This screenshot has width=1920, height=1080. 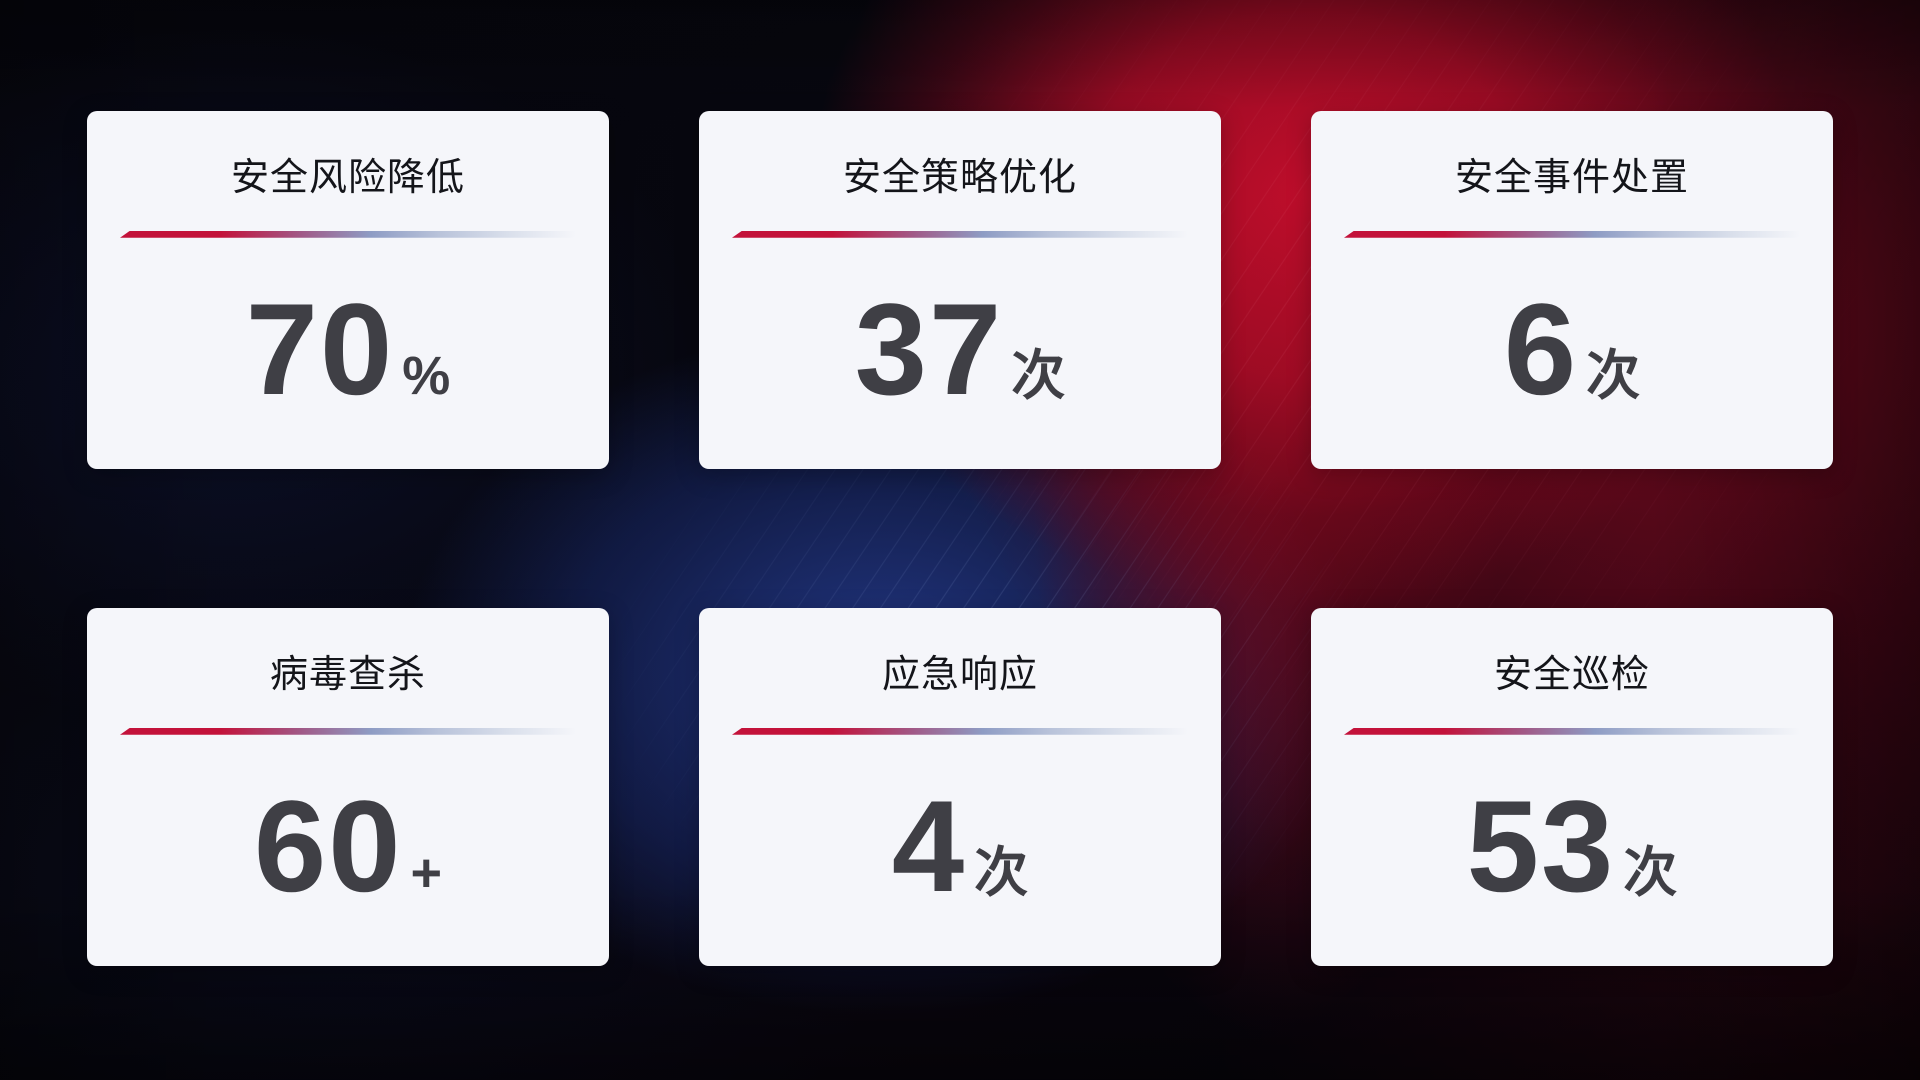 What do you see at coordinates (959, 675) in the screenshot?
I see `stat-card-title: 应急响应` at bounding box center [959, 675].